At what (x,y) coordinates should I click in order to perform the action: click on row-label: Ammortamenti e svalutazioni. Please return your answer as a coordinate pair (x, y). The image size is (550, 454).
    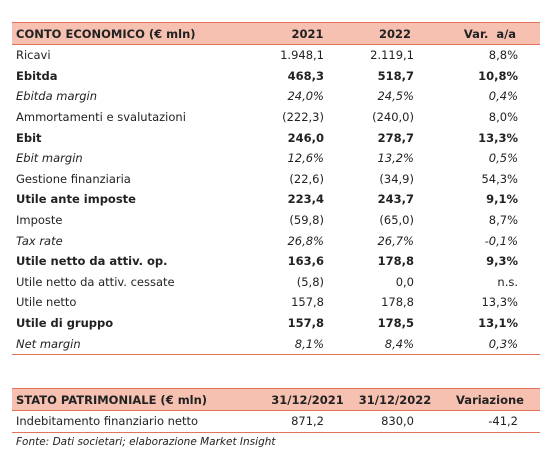
    Looking at the image, I should click on (101, 117).